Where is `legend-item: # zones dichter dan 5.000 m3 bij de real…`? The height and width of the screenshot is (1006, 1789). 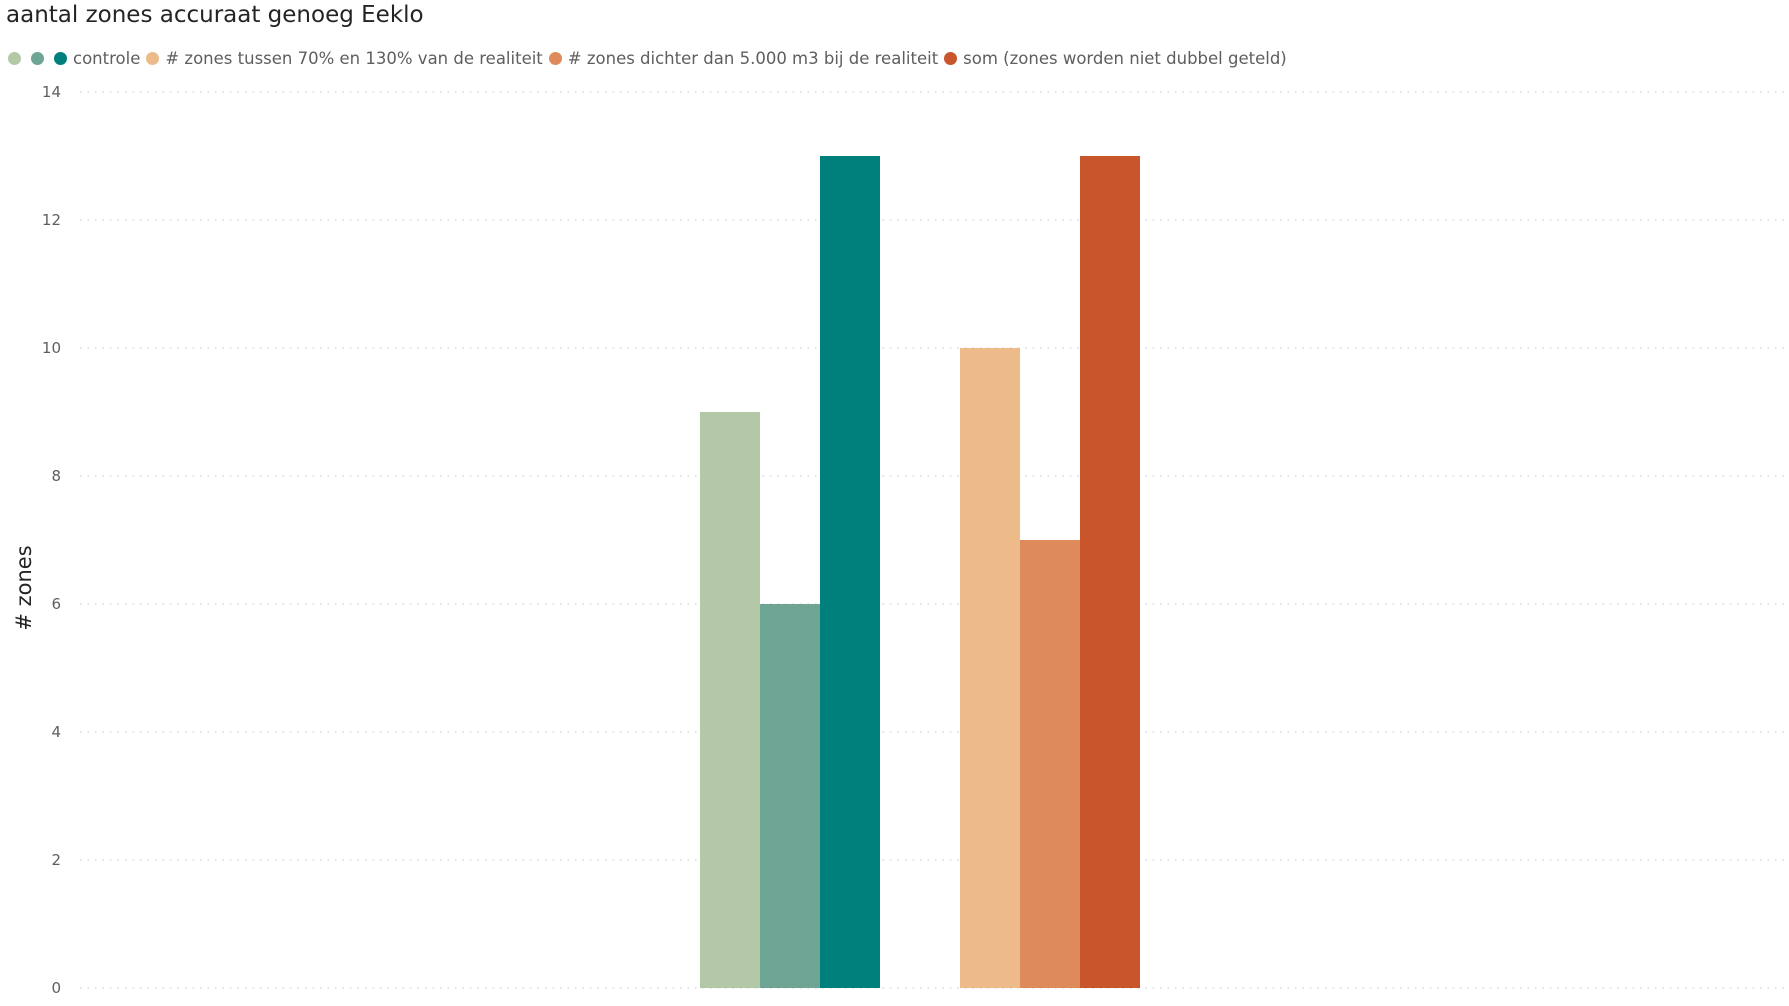 legend-item: # zones dichter dan 5.000 m3 bij de real… is located at coordinates (743, 58).